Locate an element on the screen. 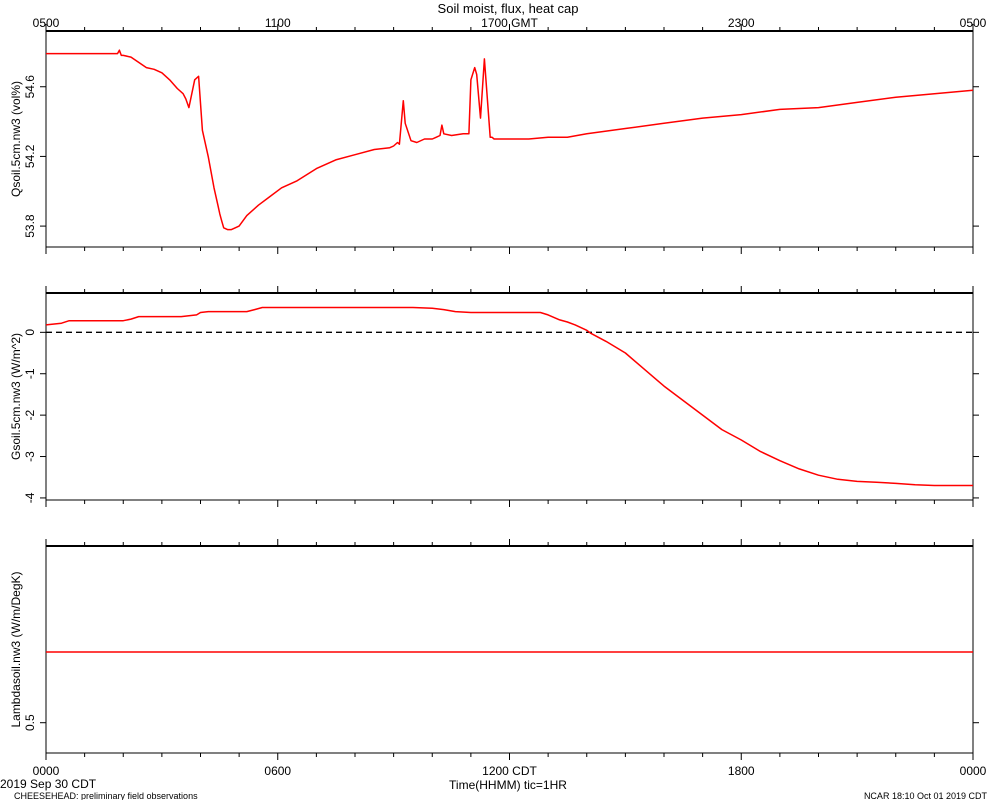 The image size is (1000, 800). y-axis-label: Lambdasoil.nw3 (W/m/DegK) is located at coordinates (16, 649).